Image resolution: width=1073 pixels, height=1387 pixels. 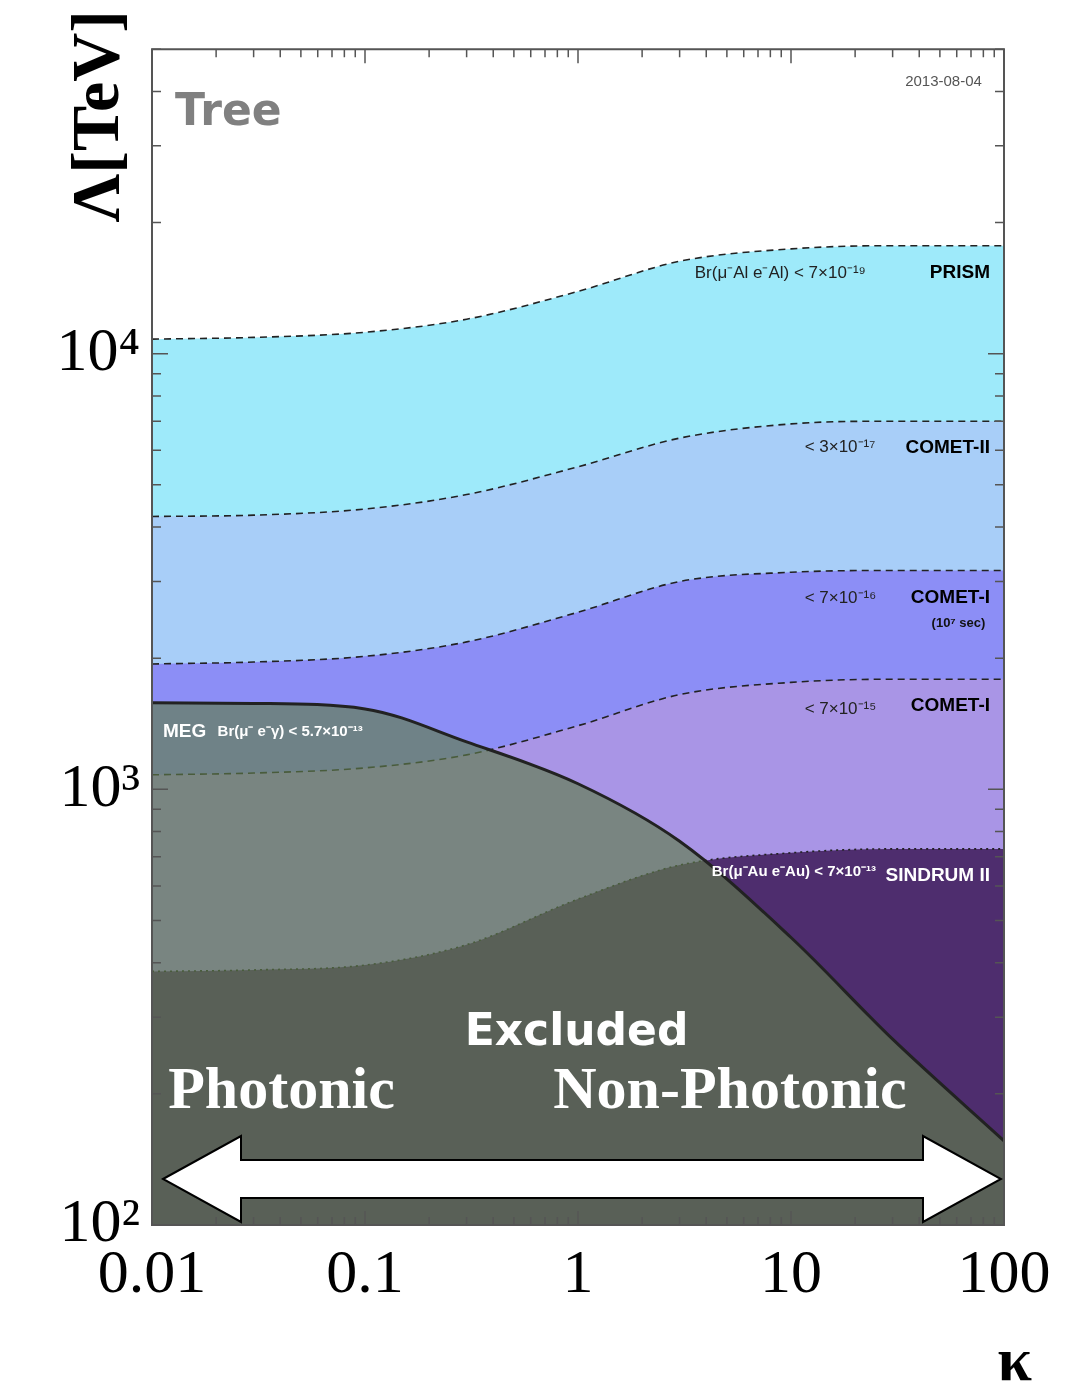 I want to click on annotation: < 3×10⁻¹⁷, so click(x=840, y=447).